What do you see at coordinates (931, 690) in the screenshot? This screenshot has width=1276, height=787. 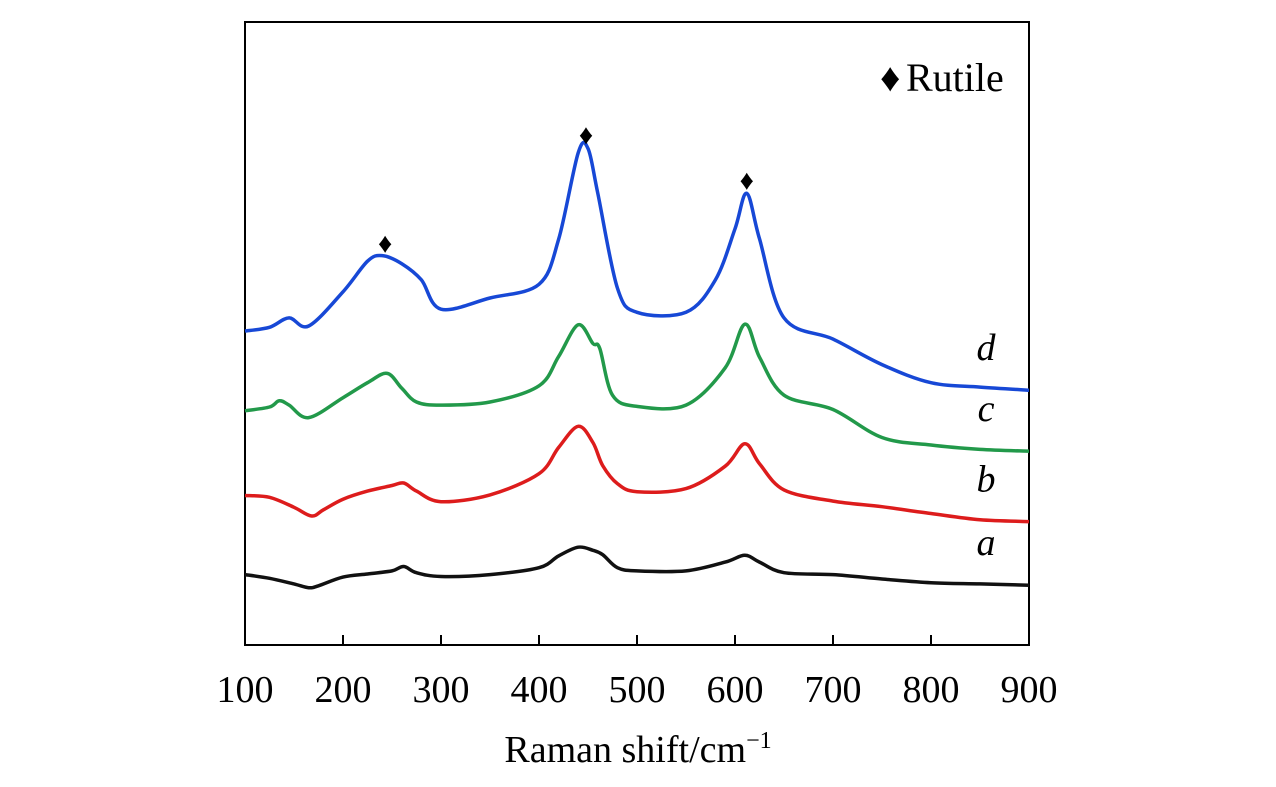 I see `x-tick-label: 800` at bounding box center [931, 690].